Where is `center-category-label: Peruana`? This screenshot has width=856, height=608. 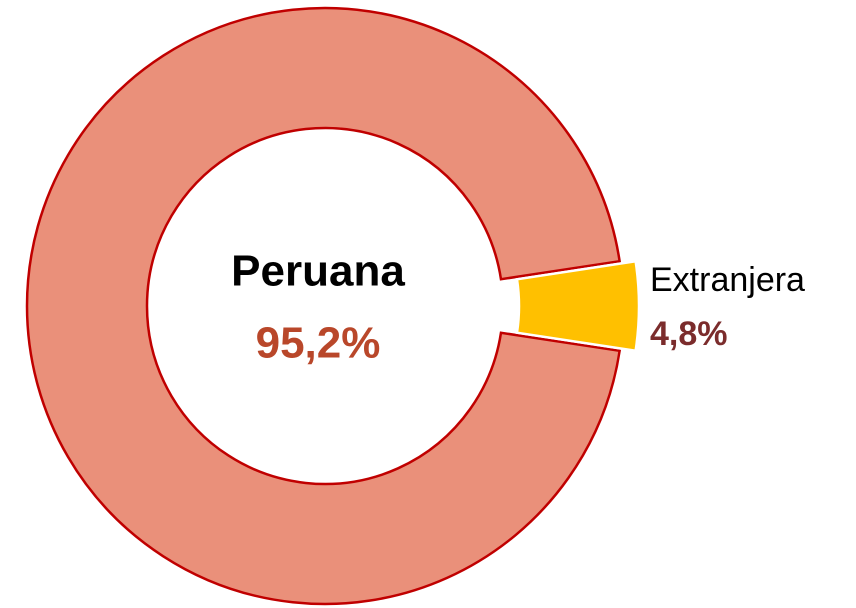
center-category-label: Peruana is located at coordinates (318, 271).